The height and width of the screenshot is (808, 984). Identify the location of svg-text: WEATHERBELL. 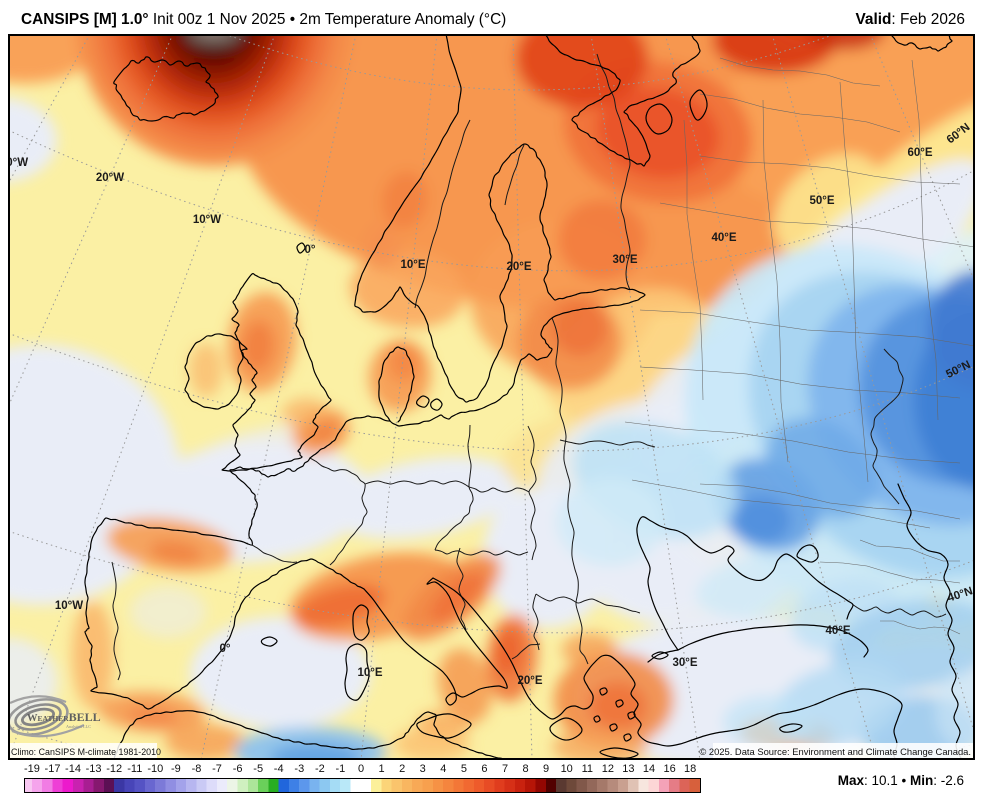
(64, 717).